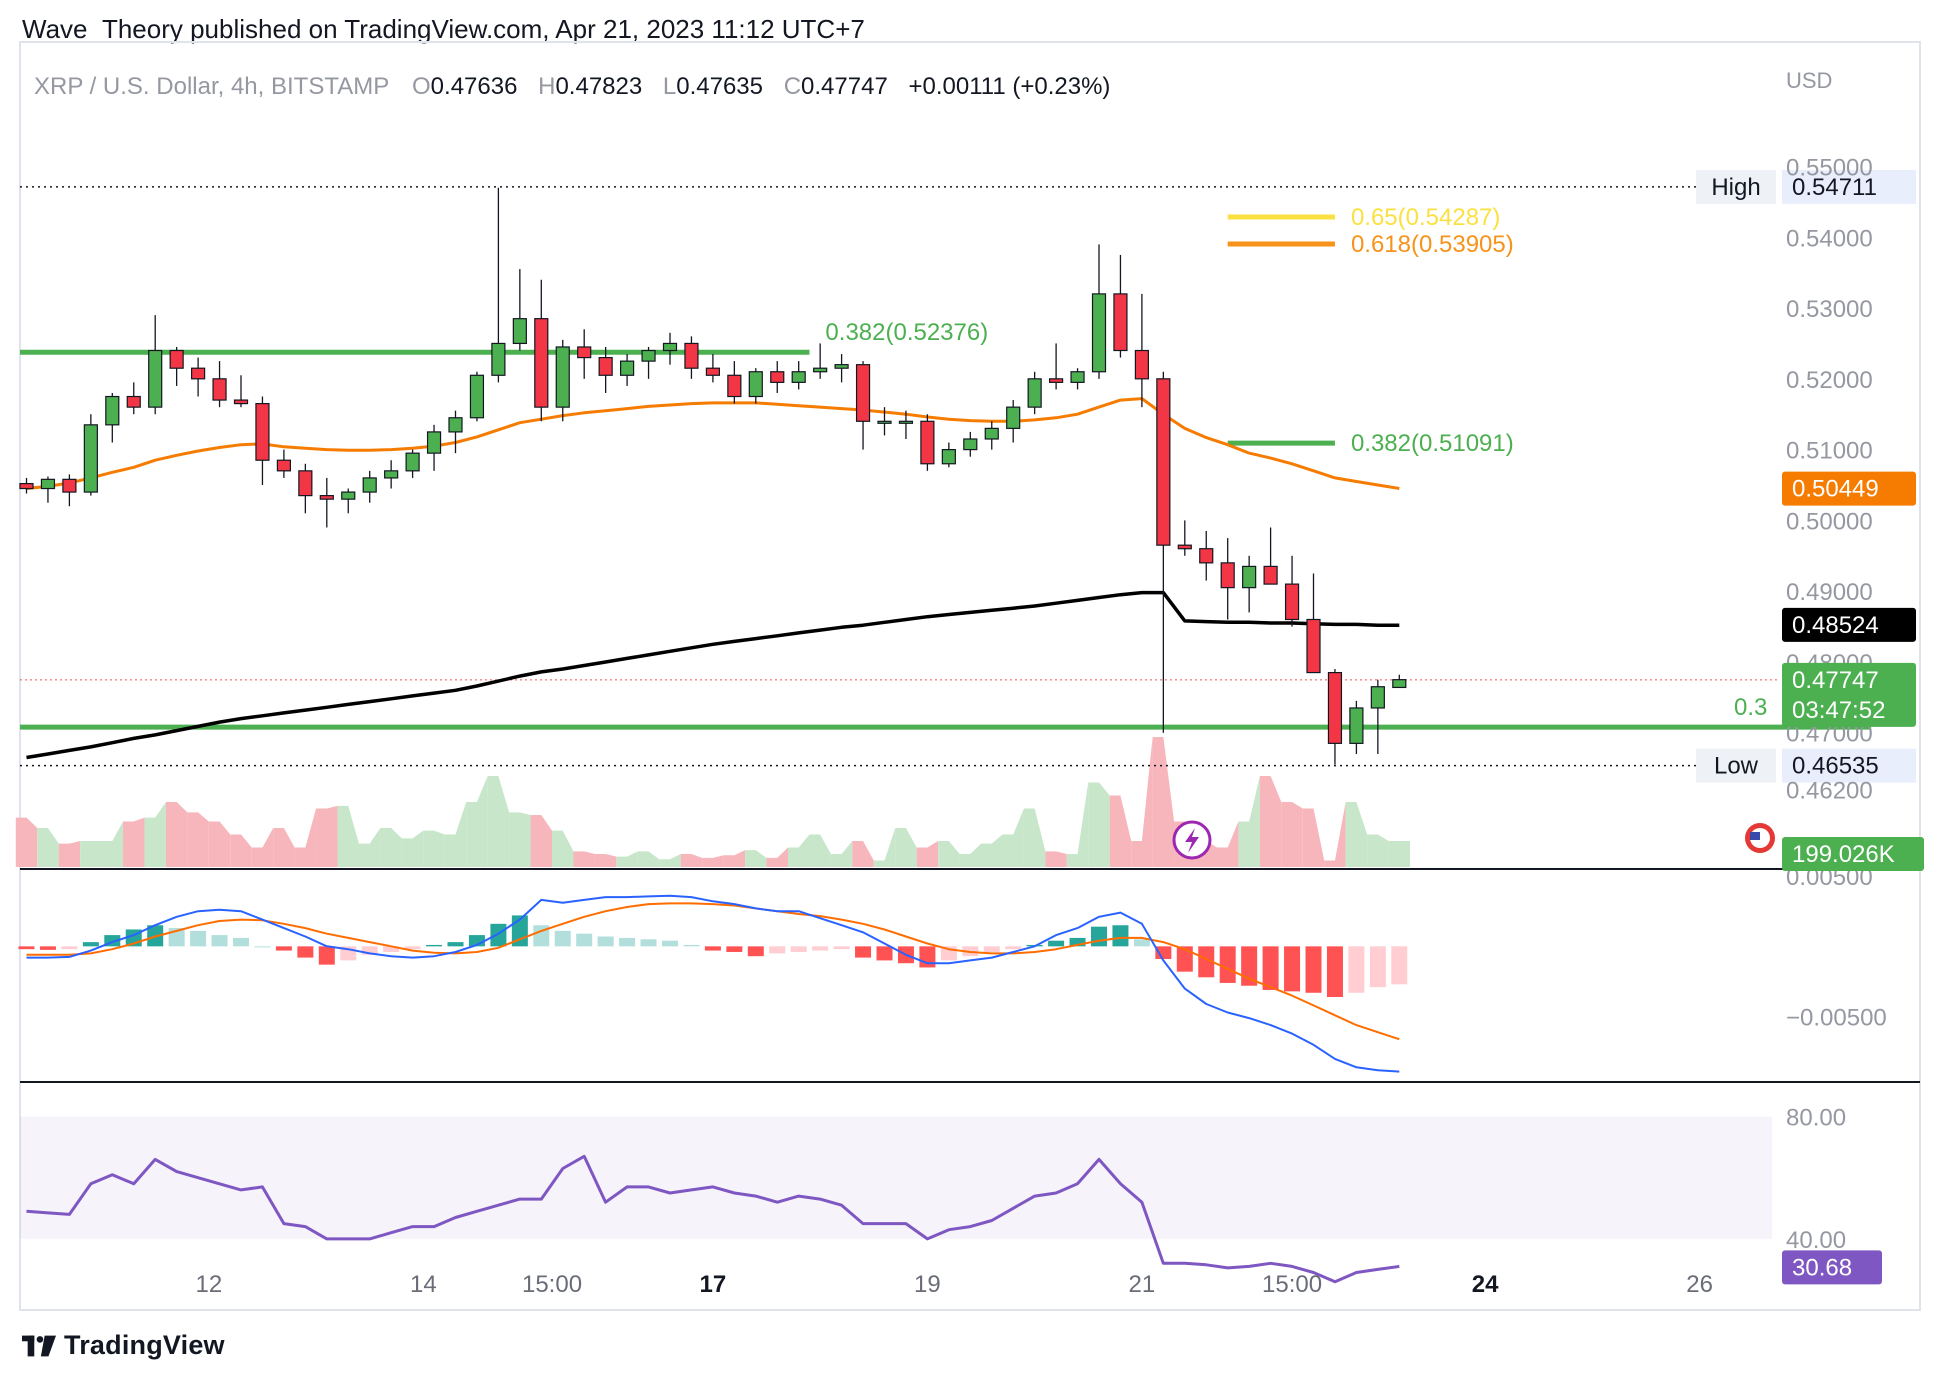  What do you see at coordinates (1009, 86) in the screenshot?
I see `change-value: +0.00111 (+0.23%)` at bounding box center [1009, 86].